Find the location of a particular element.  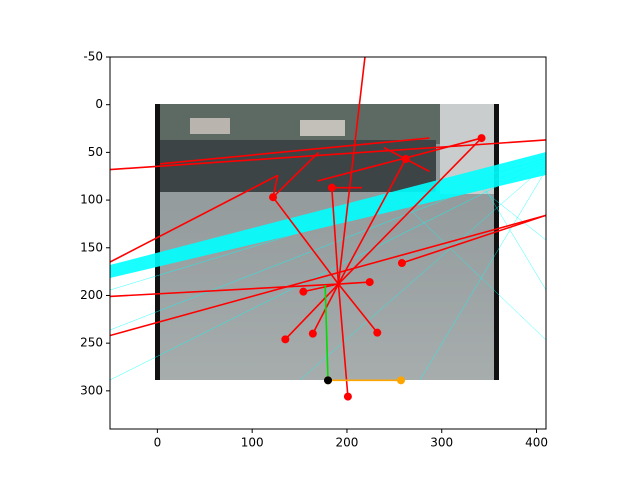

x-tick-label: 400 is located at coordinates (536, 443).